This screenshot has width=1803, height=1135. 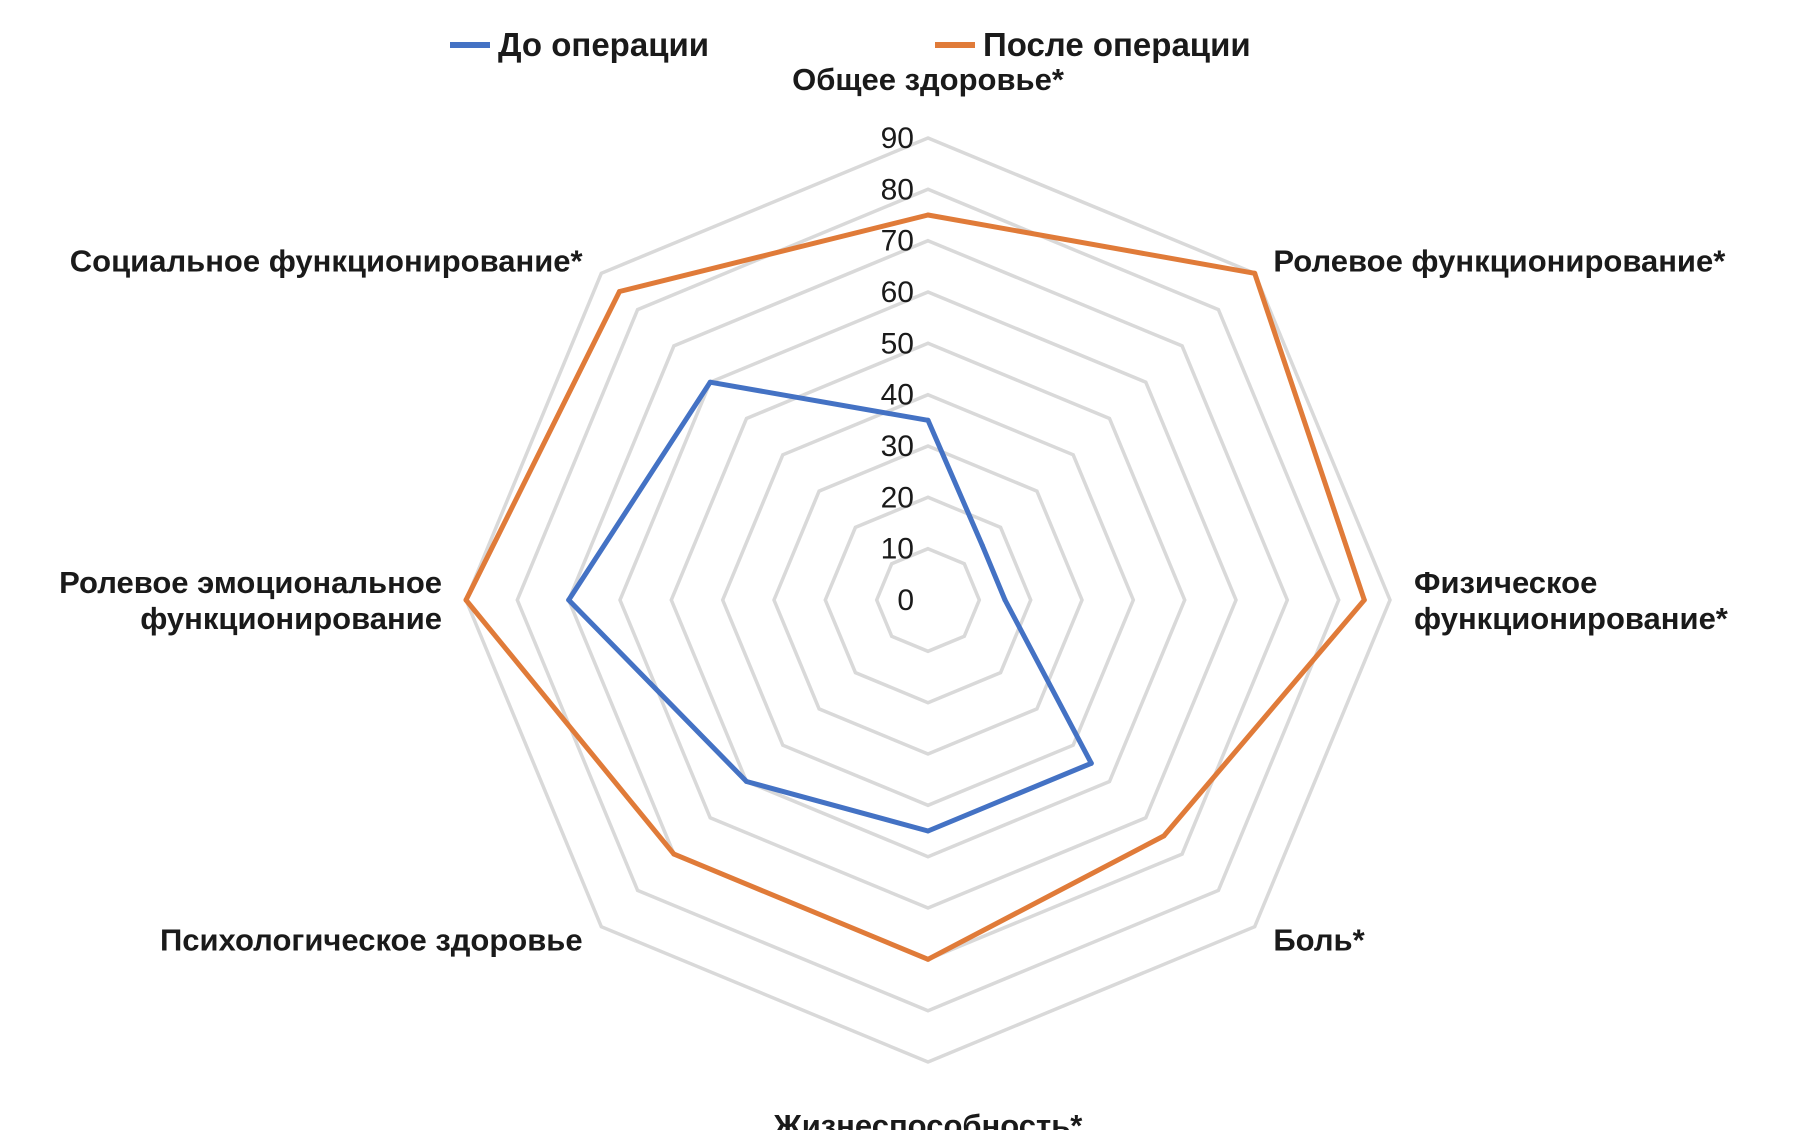 I want to click on legend-label: После операции, so click(x=1117, y=44).